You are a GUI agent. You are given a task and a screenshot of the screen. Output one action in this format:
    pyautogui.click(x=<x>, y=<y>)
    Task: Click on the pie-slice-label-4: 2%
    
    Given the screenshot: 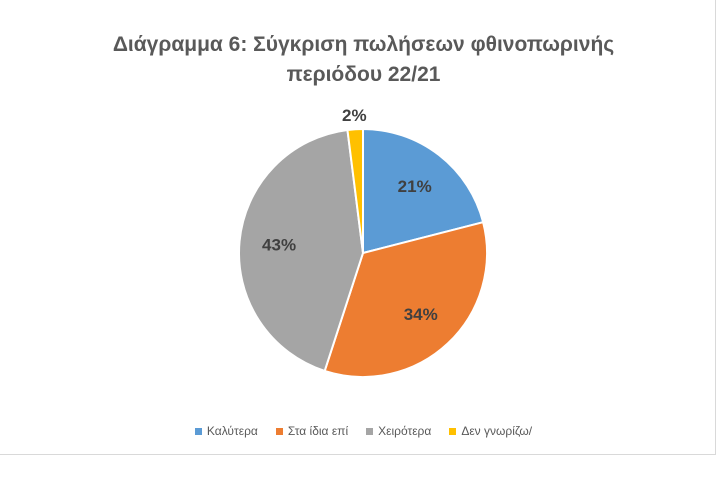 What is the action you would take?
    pyautogui.click(x=354, y=115)
    